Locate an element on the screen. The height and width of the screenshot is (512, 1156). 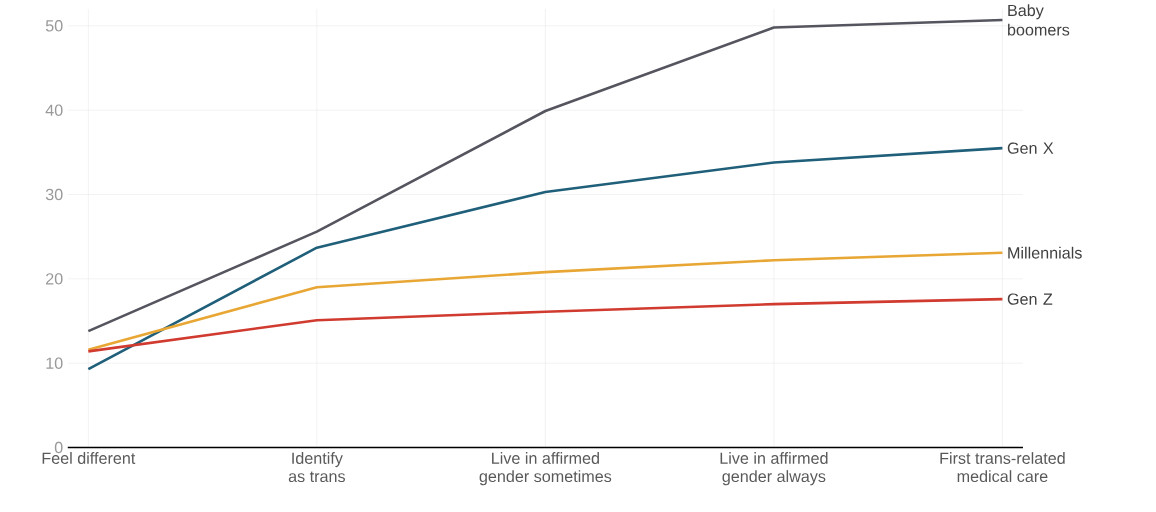
y-tick-label: 50 is located at coordinates (54, 26).